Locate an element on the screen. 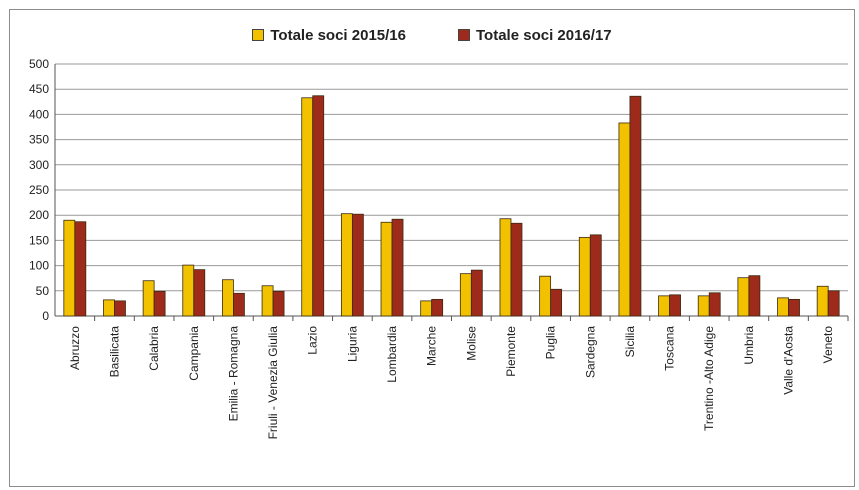 Image resolution: width=859 pixels, height=490 pixels. x-tick-label-4: Emilia - Romagna is located at coordinates (233, 374).